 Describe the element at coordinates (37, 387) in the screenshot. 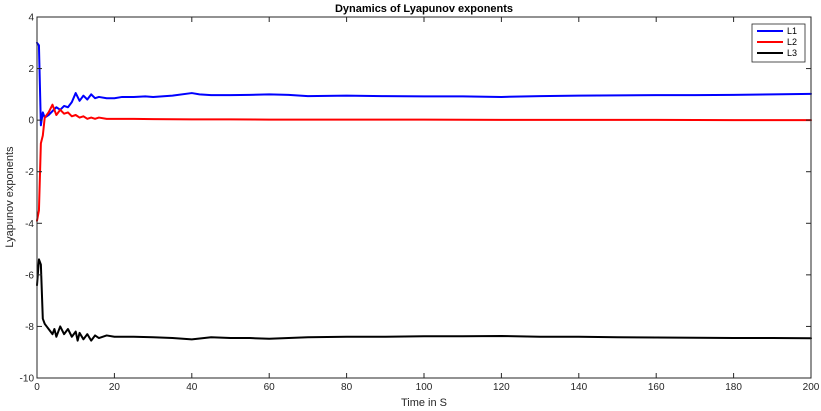

I see `x-tick-label: 0` at that location.